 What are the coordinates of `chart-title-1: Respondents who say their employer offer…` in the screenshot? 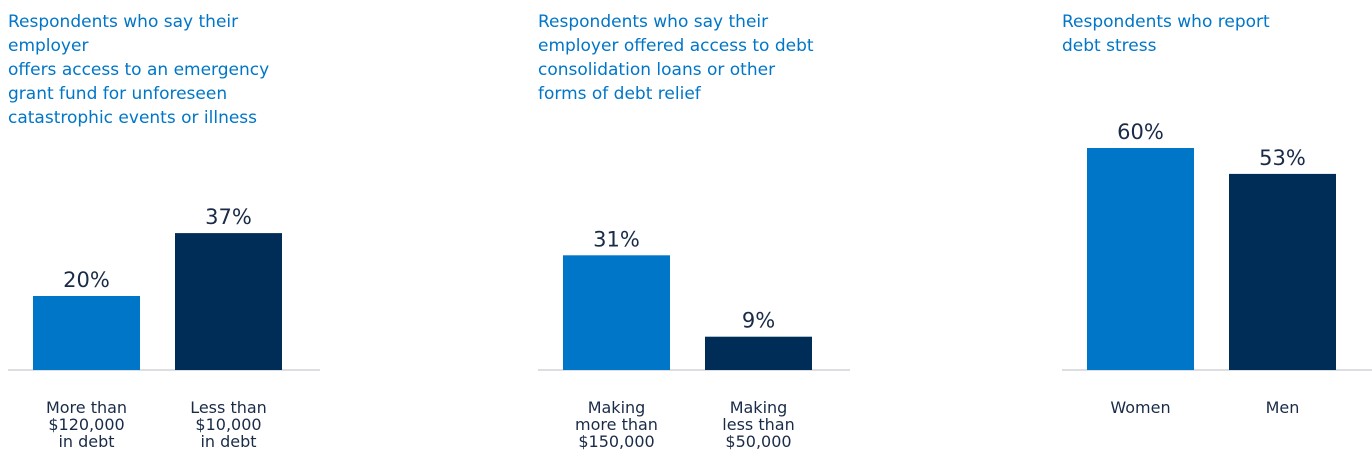 It's located at (164, 70).